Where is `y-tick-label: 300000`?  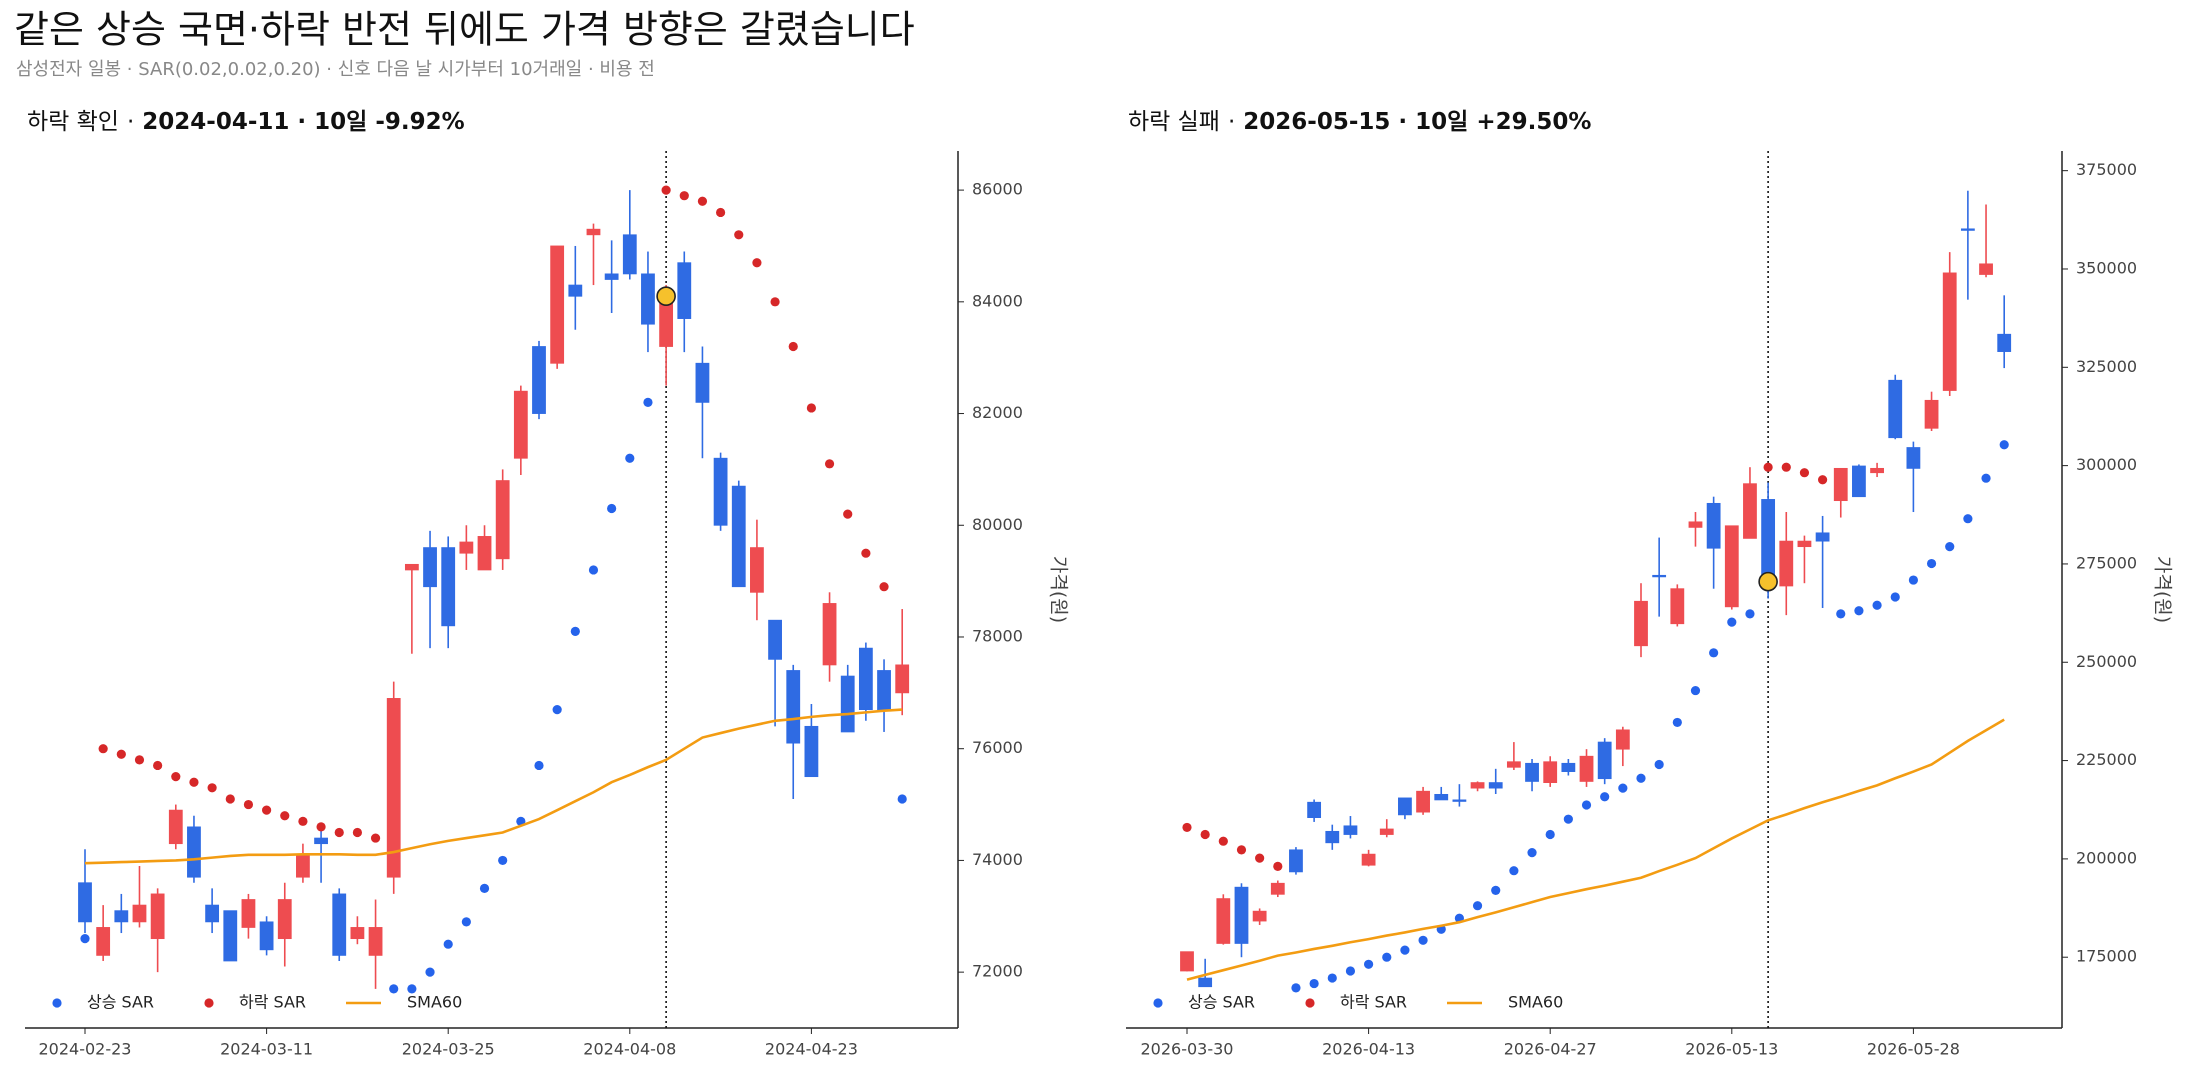 y-tick-label: 300000 is located at coordinates (2106, 464).